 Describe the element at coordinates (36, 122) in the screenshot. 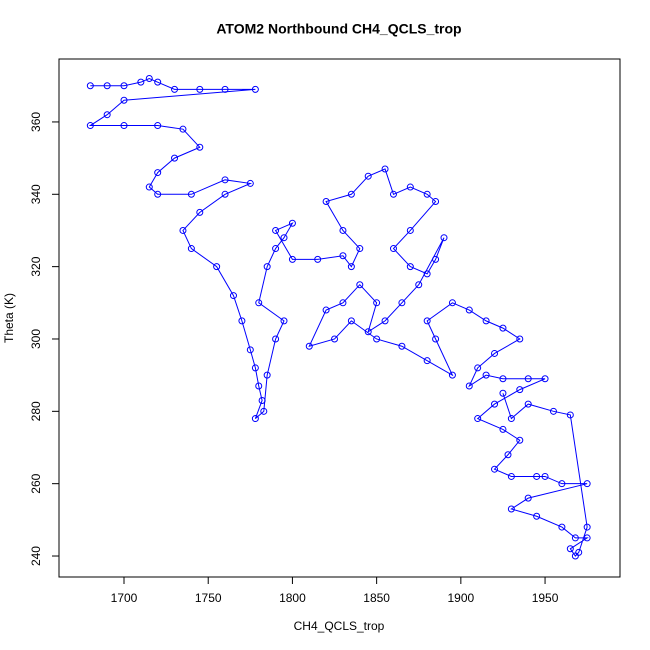

I see `y-tick-label: 360` at that location.